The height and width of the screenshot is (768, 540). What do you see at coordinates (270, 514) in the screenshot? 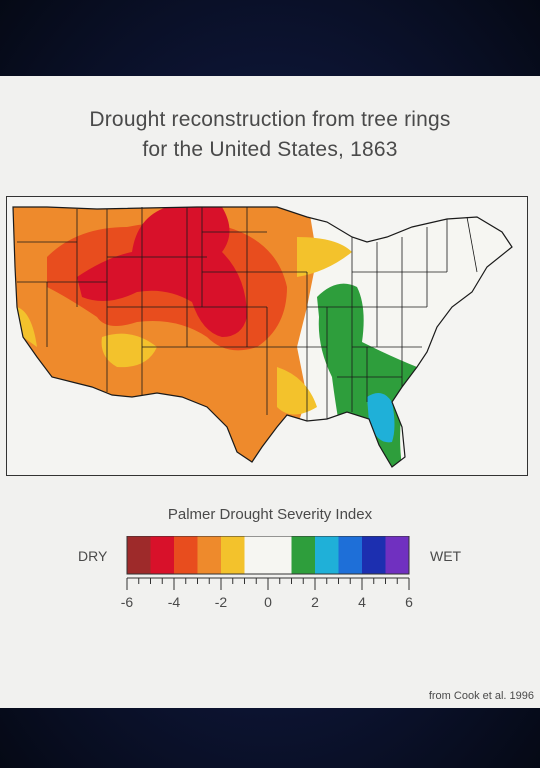
I see `legend-title: Palmer Drought Severity Index` at bounding box center [270, 514].